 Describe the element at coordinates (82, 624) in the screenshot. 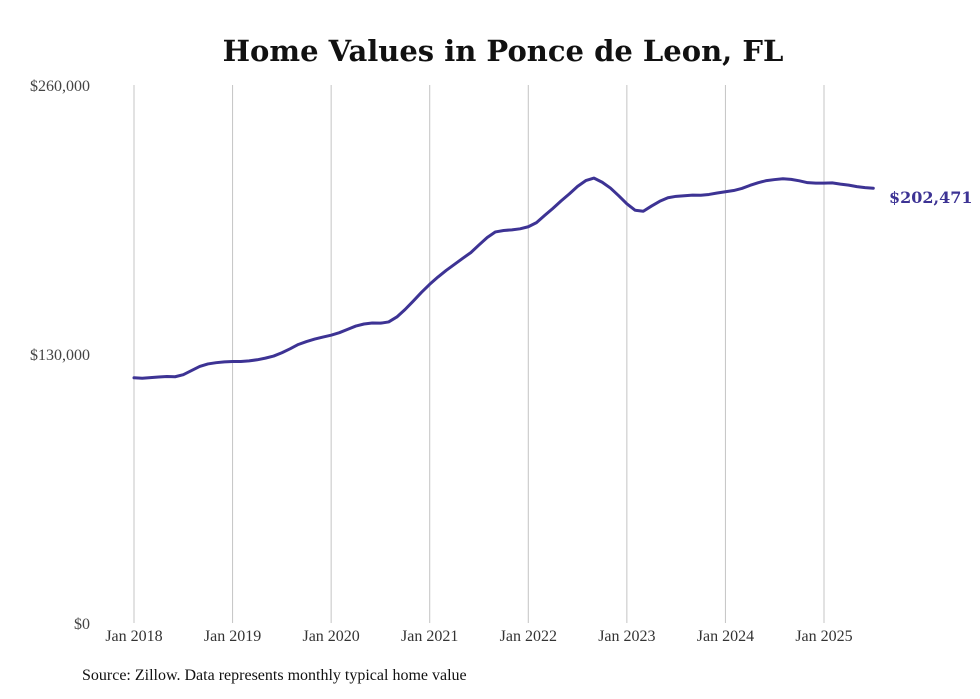

I see `y-tick-label: $0` at that location.